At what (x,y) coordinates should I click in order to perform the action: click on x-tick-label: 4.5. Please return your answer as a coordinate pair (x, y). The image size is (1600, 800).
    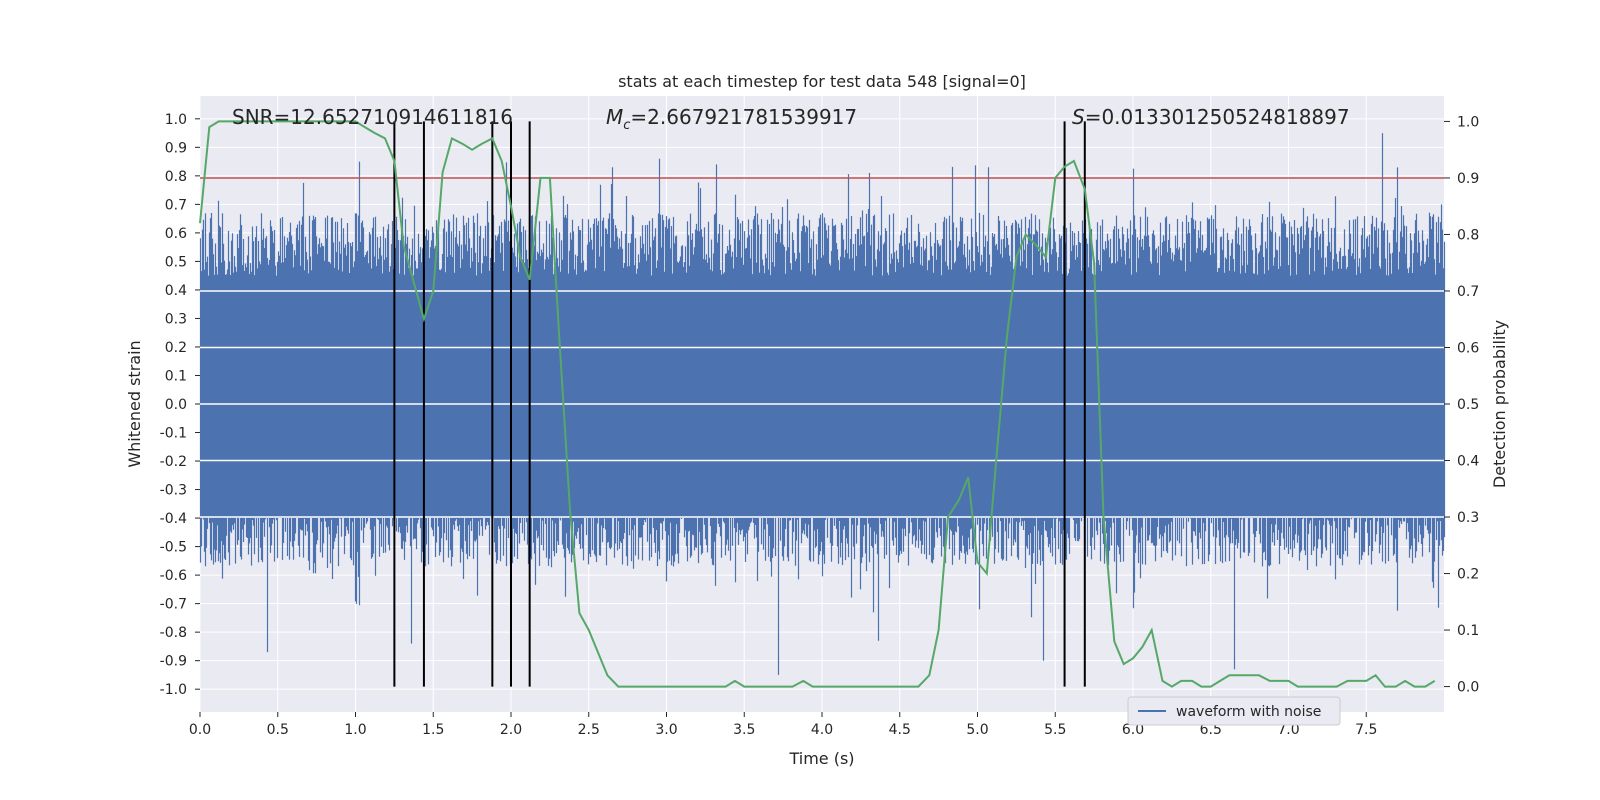
    Looking at the image, I should click on (900, 730).